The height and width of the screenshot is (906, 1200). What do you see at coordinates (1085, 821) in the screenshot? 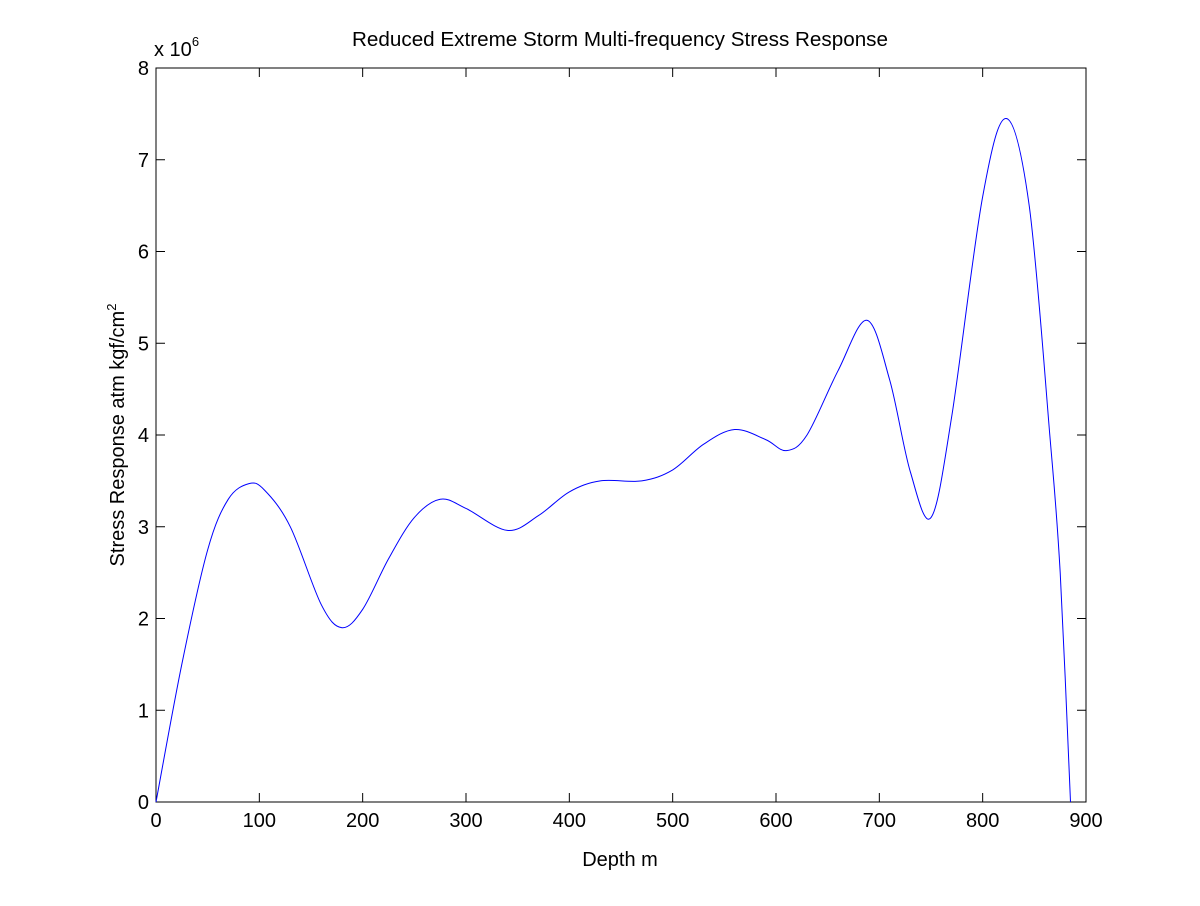
I see `x-tick-label: 900` at bounding box center [1085, 821].